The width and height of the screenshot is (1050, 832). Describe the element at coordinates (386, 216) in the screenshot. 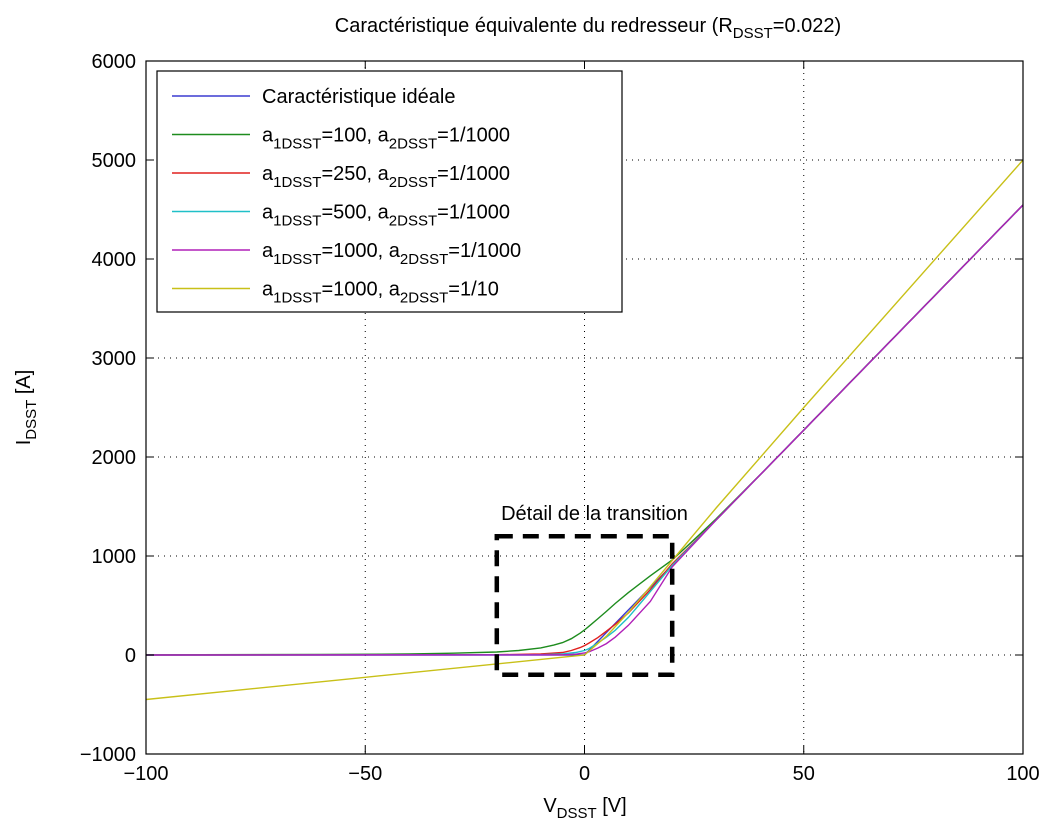

I see `legend-label-3: a1DSST=500, a2DSST=1/1000` at that location.